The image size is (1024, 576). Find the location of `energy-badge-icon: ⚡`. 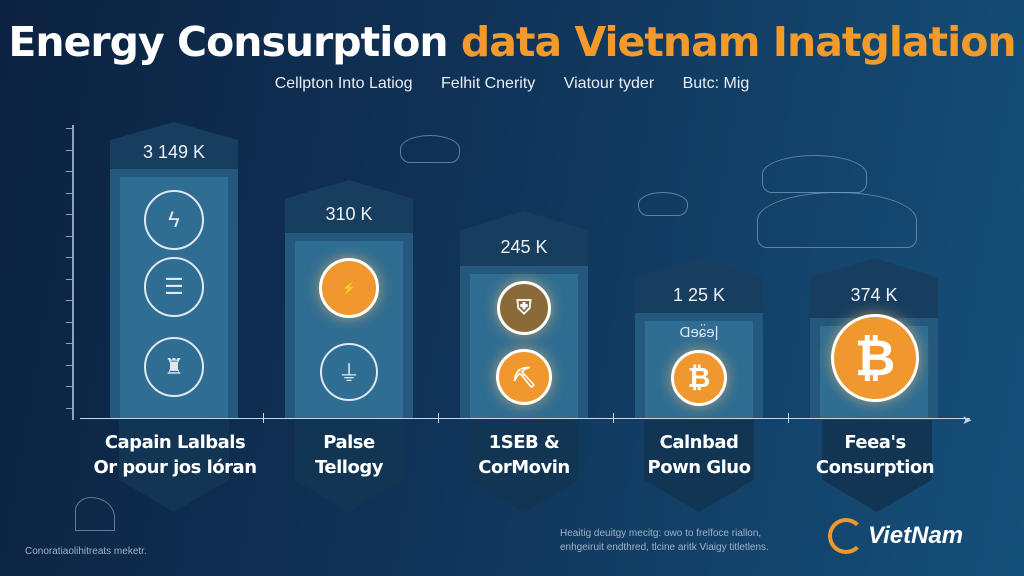

energy-badge-icon: ⚡ is located at coordinates (349, 288).